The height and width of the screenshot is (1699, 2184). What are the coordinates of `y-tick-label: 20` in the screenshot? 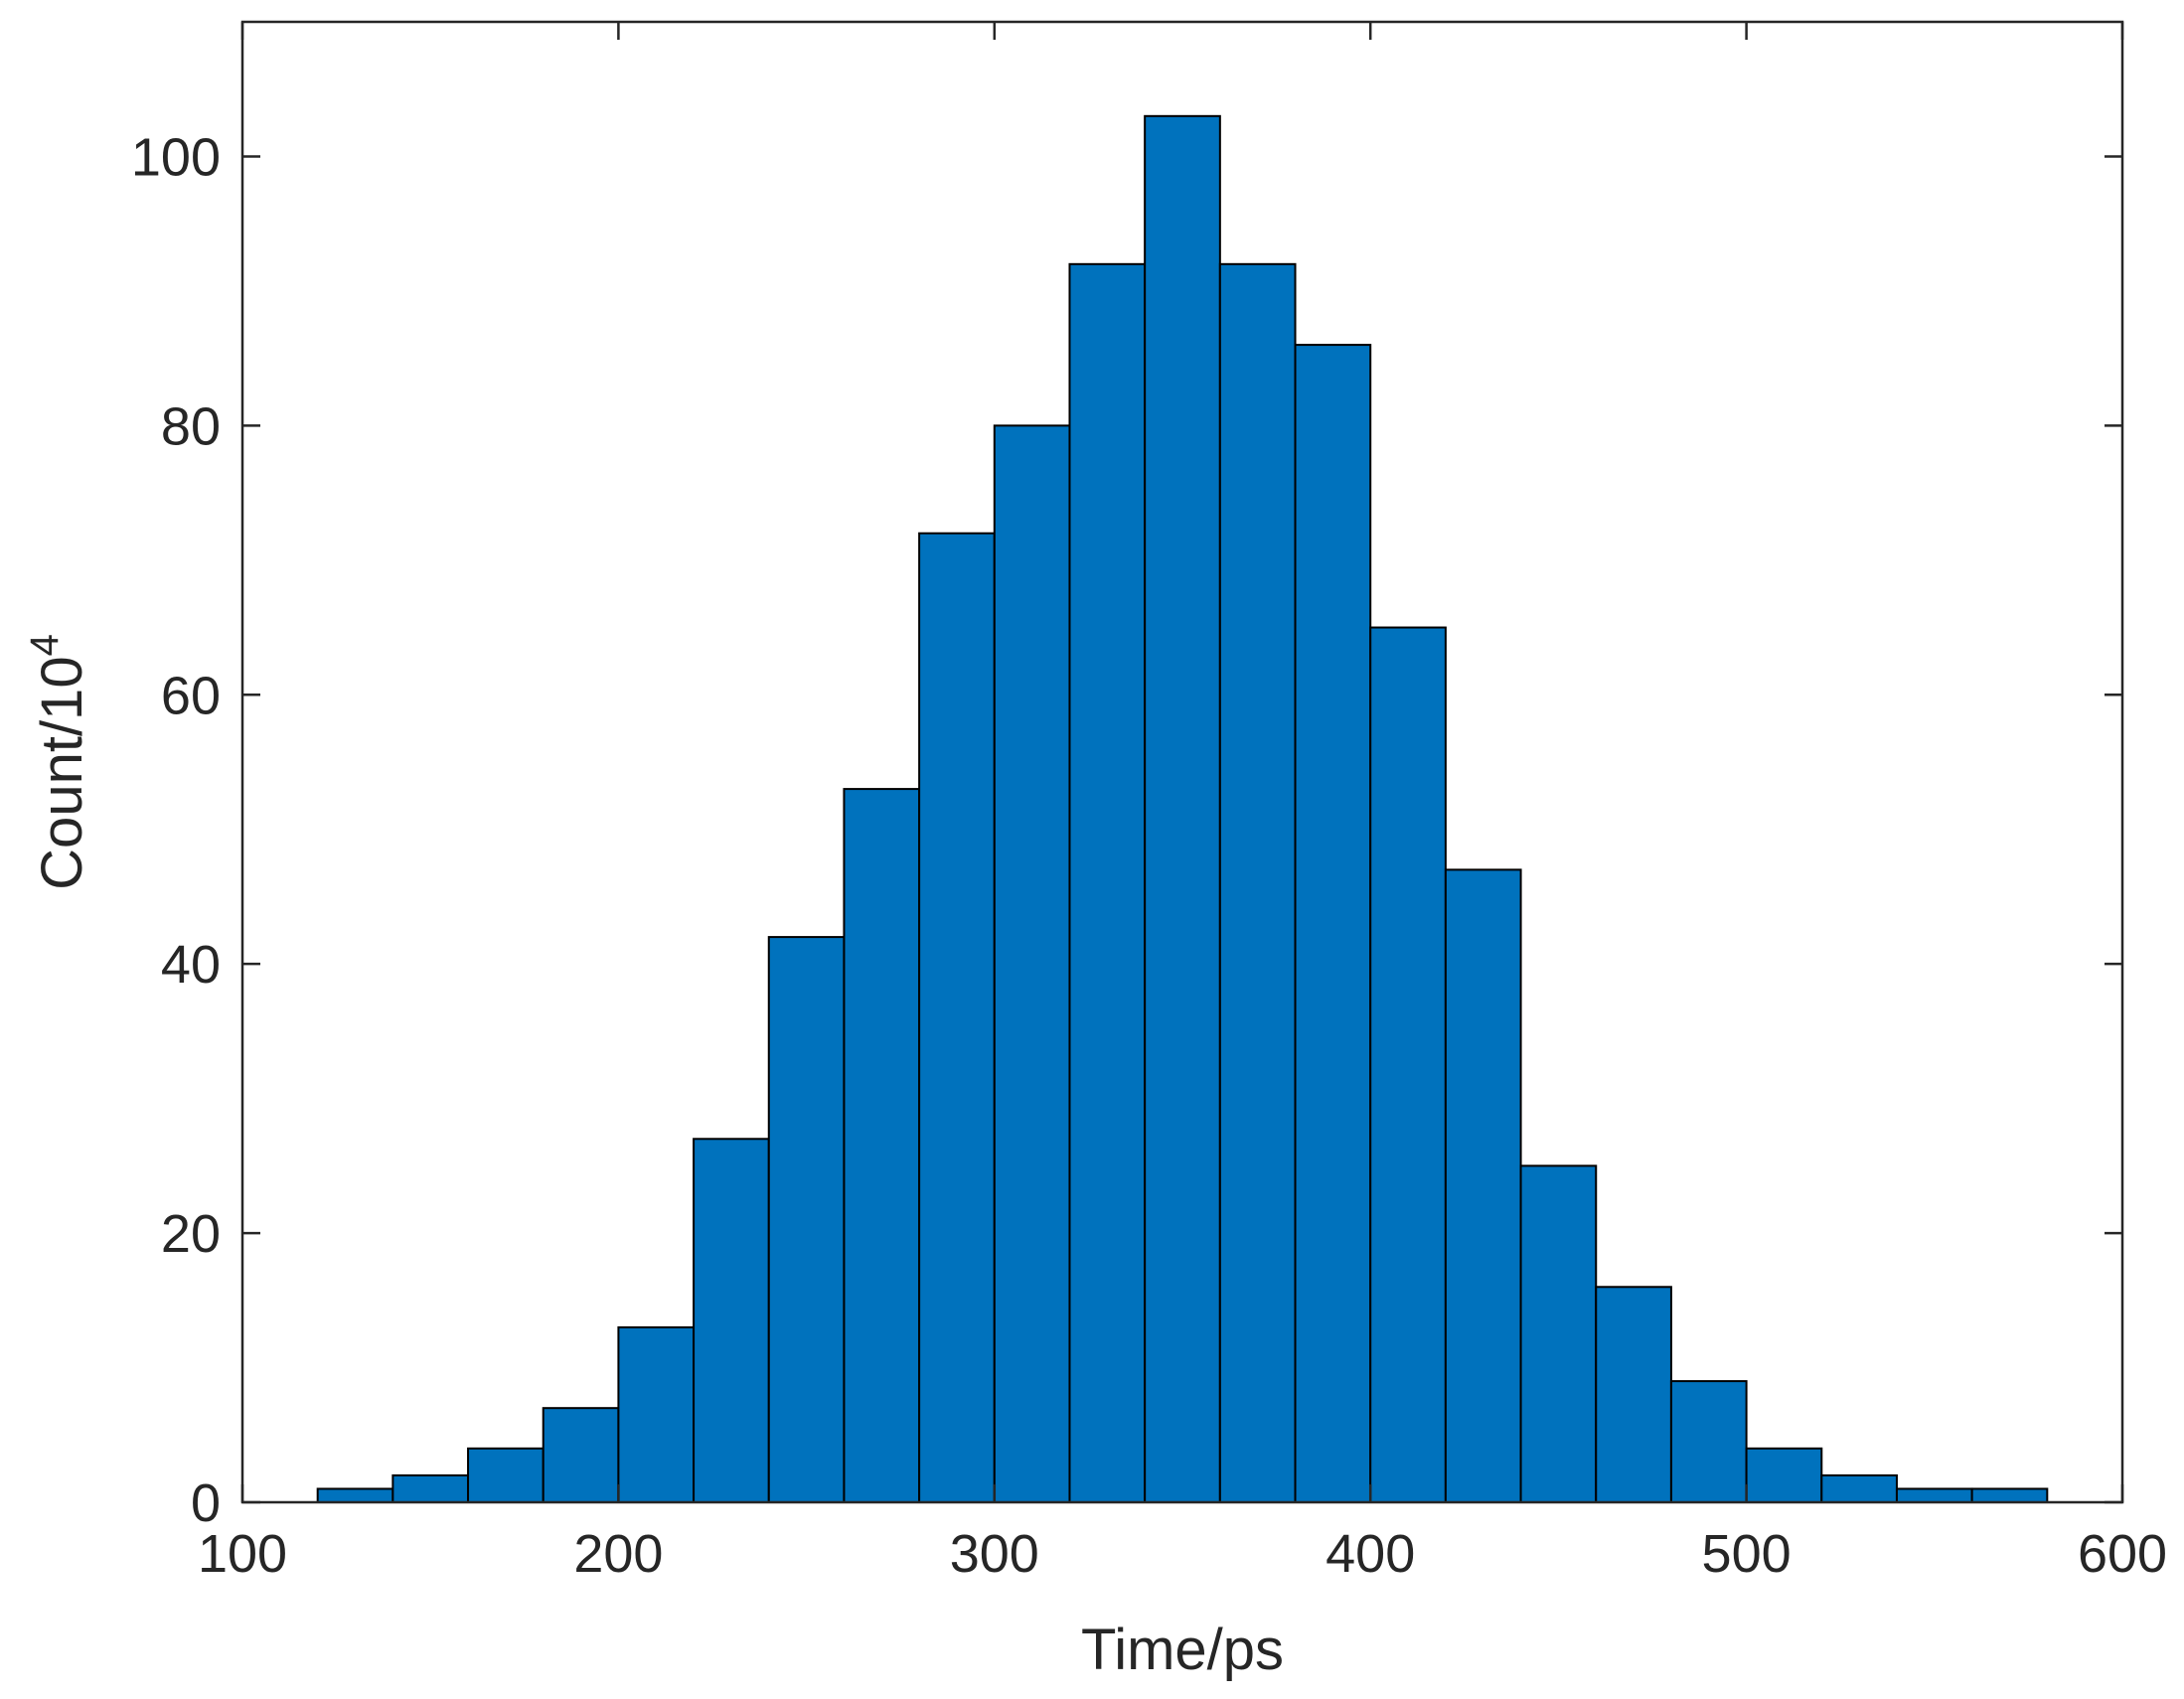 It's located at (191, 1234).